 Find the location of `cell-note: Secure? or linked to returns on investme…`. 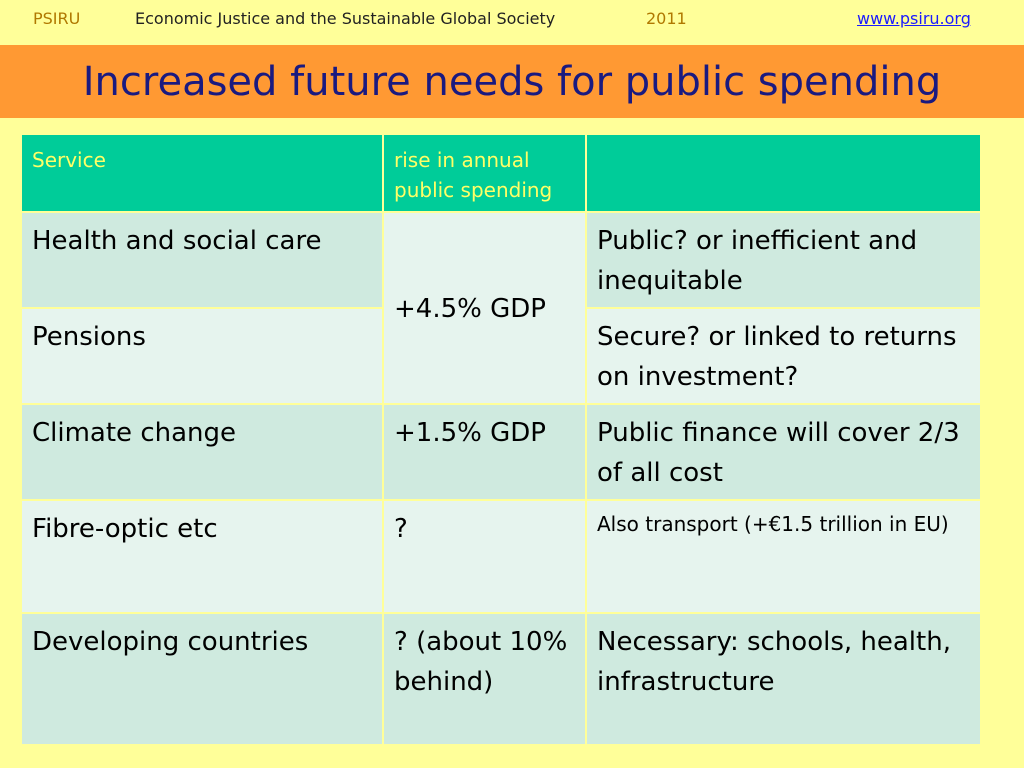

cell-note: Secure? or linked to returns on investme… is located at coordinates (783, 356).